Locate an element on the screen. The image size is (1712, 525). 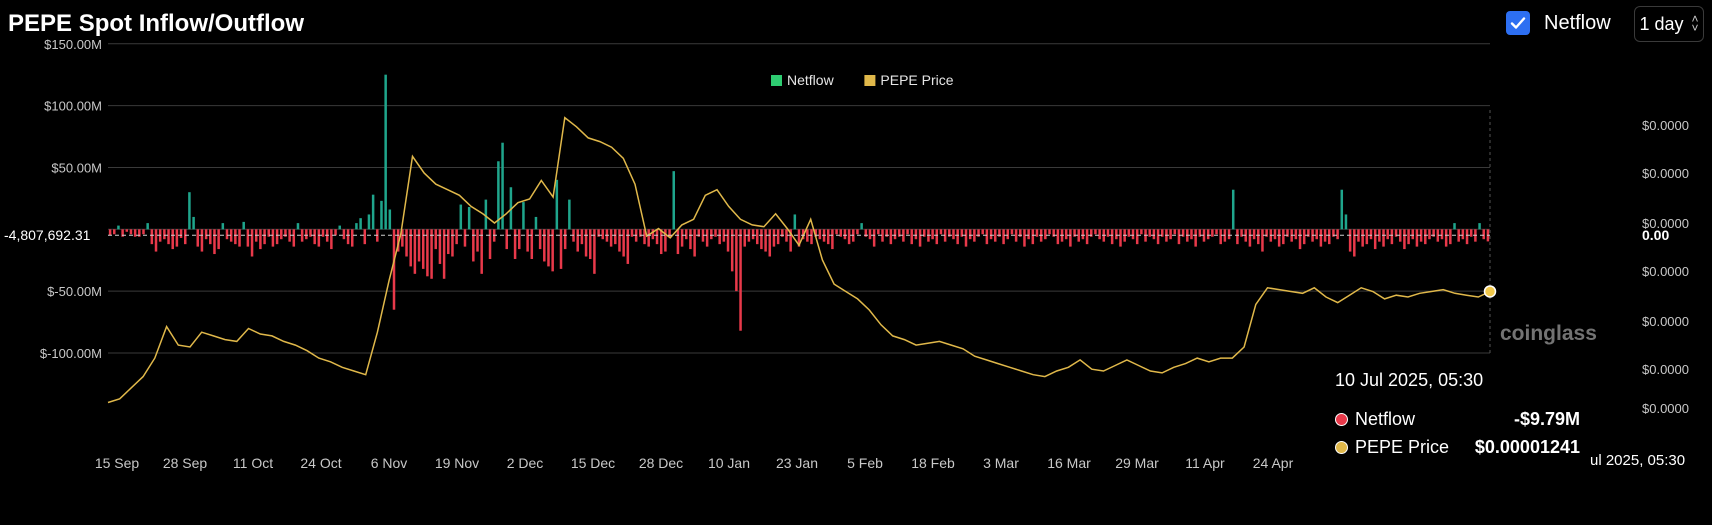
crosshair-right-label: 0.00 is located at coordinates (1655, 235).